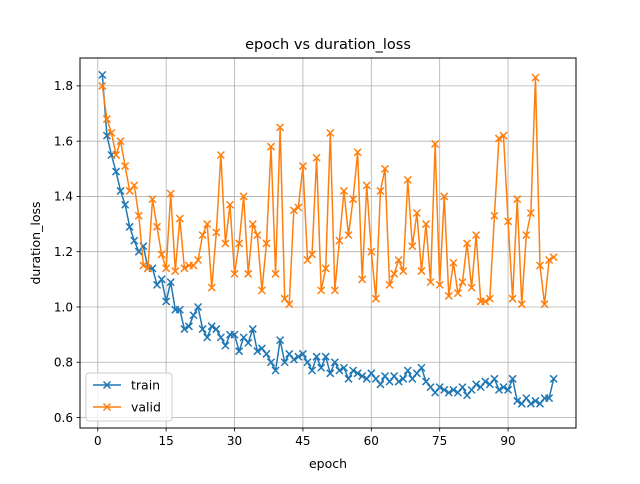  Describe the element at coordinates (328, 463) in the screenshot. I see `x-axis-label: epoch` at that location.